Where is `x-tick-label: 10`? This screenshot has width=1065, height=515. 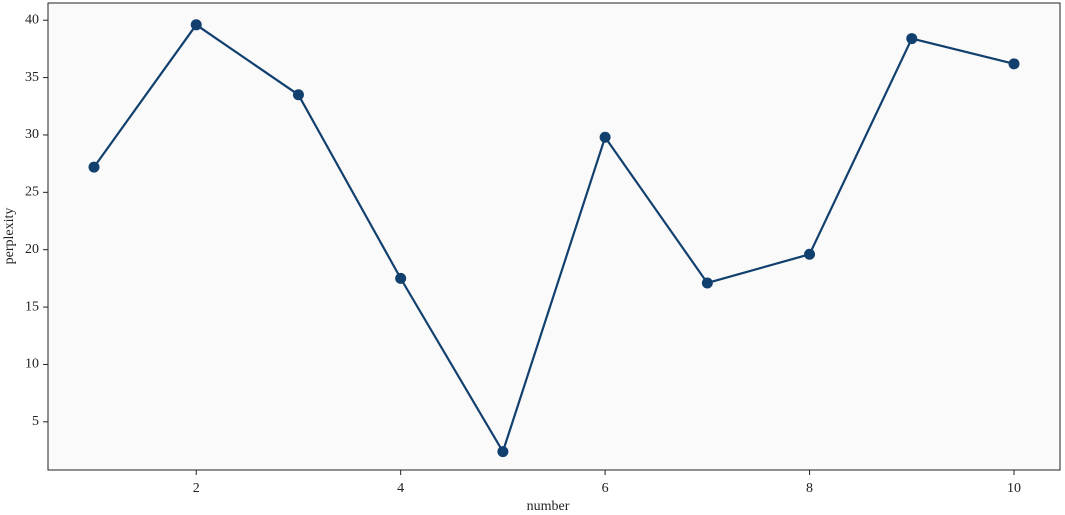 x-tick-label: 10 is located at coordinates (1014, 488).